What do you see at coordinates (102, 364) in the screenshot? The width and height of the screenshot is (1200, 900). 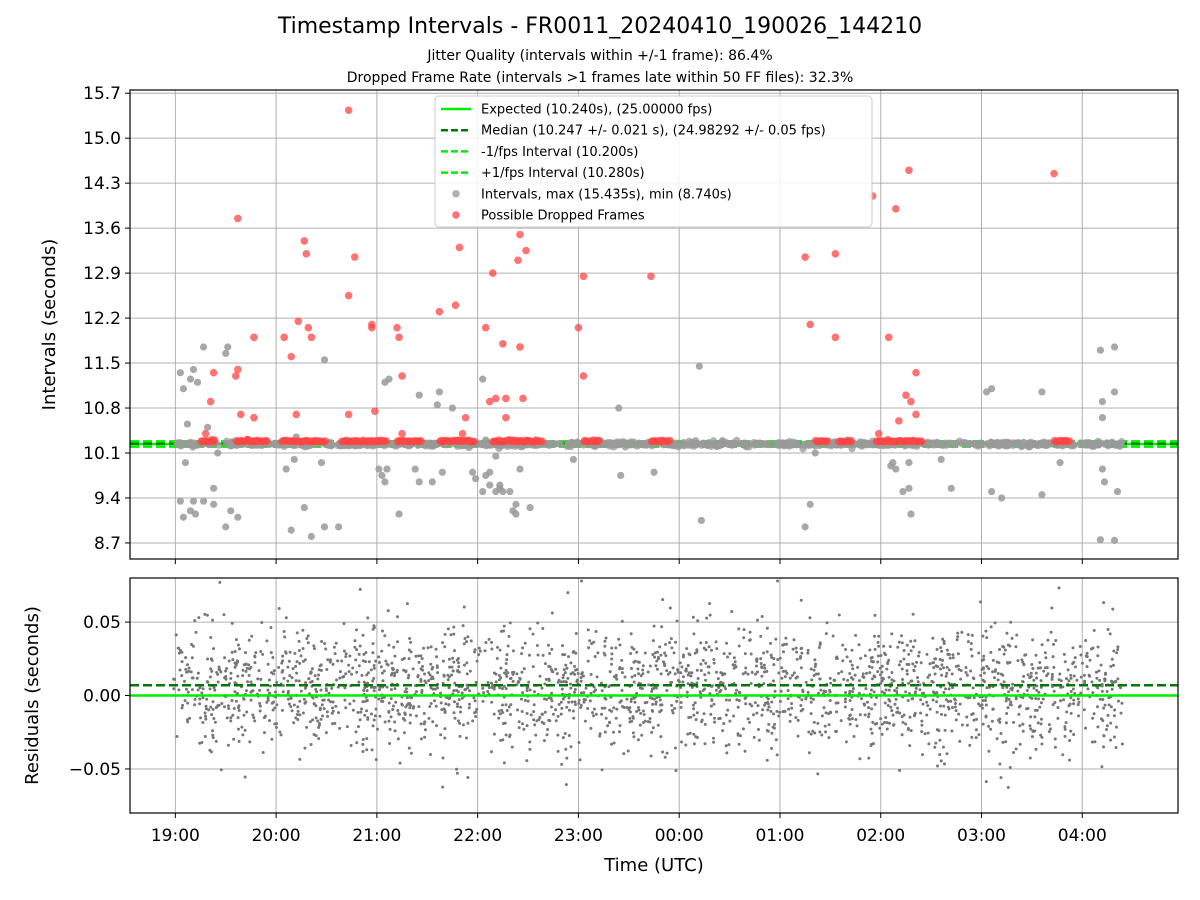 I see `y-tick-label: 11.5` at bounding box center [102, 364].